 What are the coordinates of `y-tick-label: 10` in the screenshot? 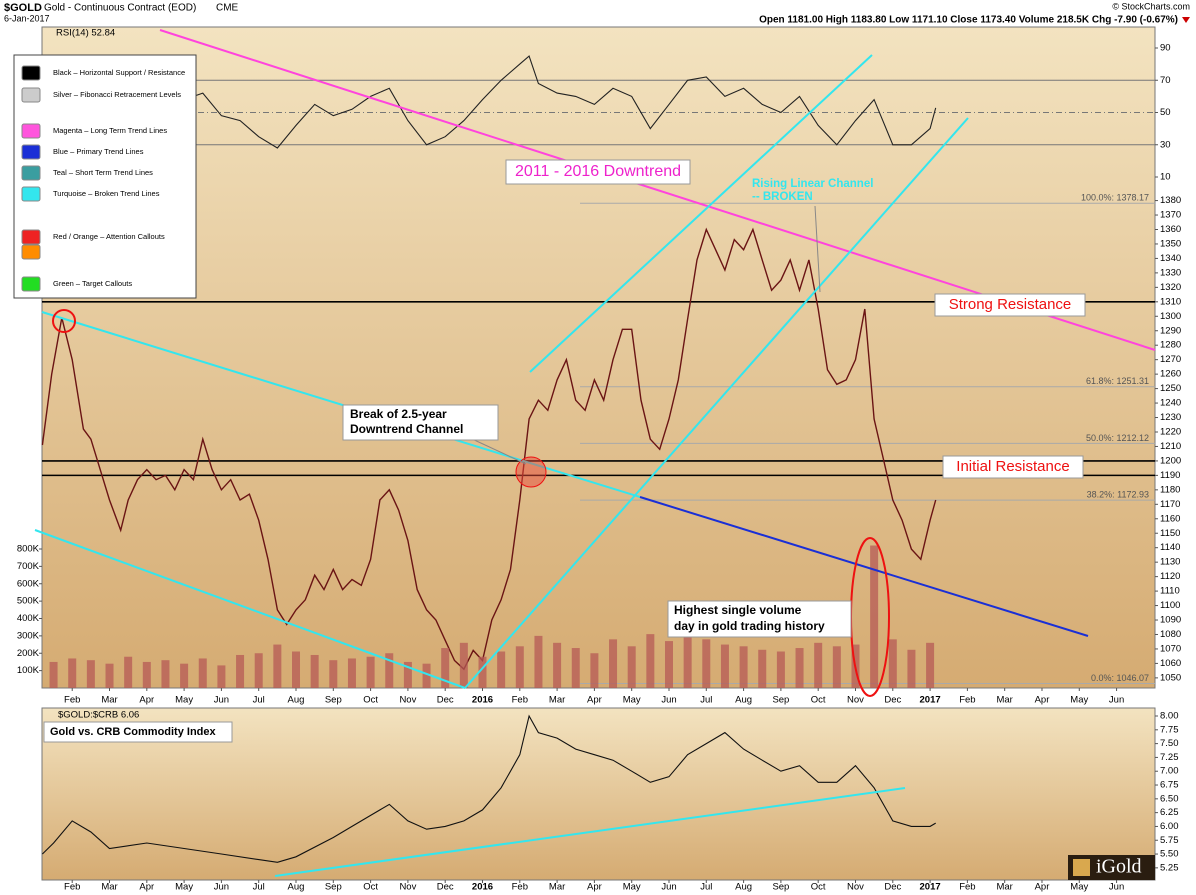 It's located at (1165, 177).